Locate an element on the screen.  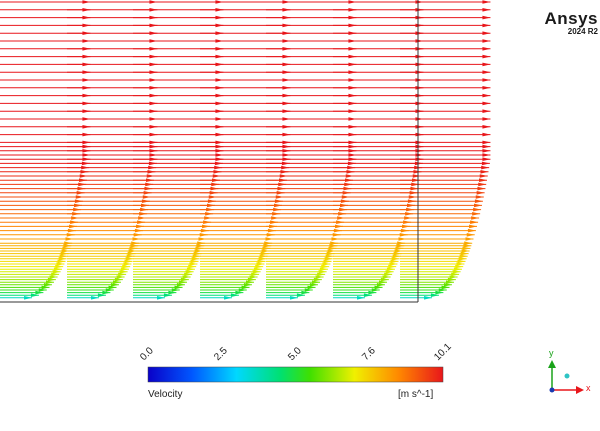
y-axis-arrowhead is located at coordinates (552, 364).